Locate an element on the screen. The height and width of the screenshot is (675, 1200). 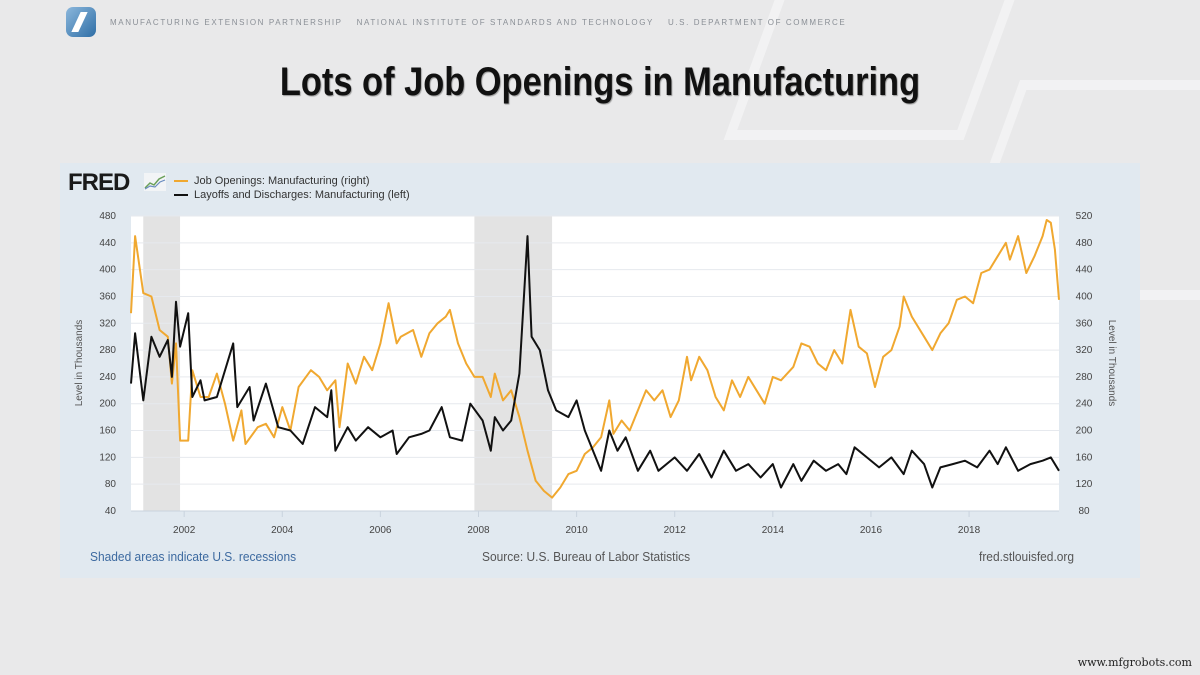
y-right-tick-label: 520 is located at coordinates (1084, 216).